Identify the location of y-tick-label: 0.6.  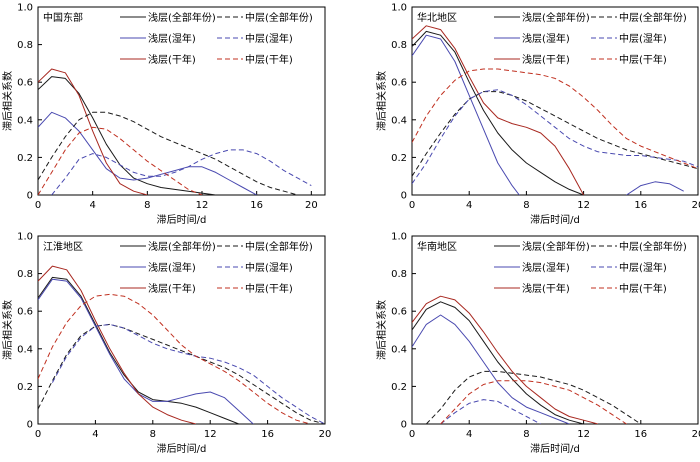
(399, 312).